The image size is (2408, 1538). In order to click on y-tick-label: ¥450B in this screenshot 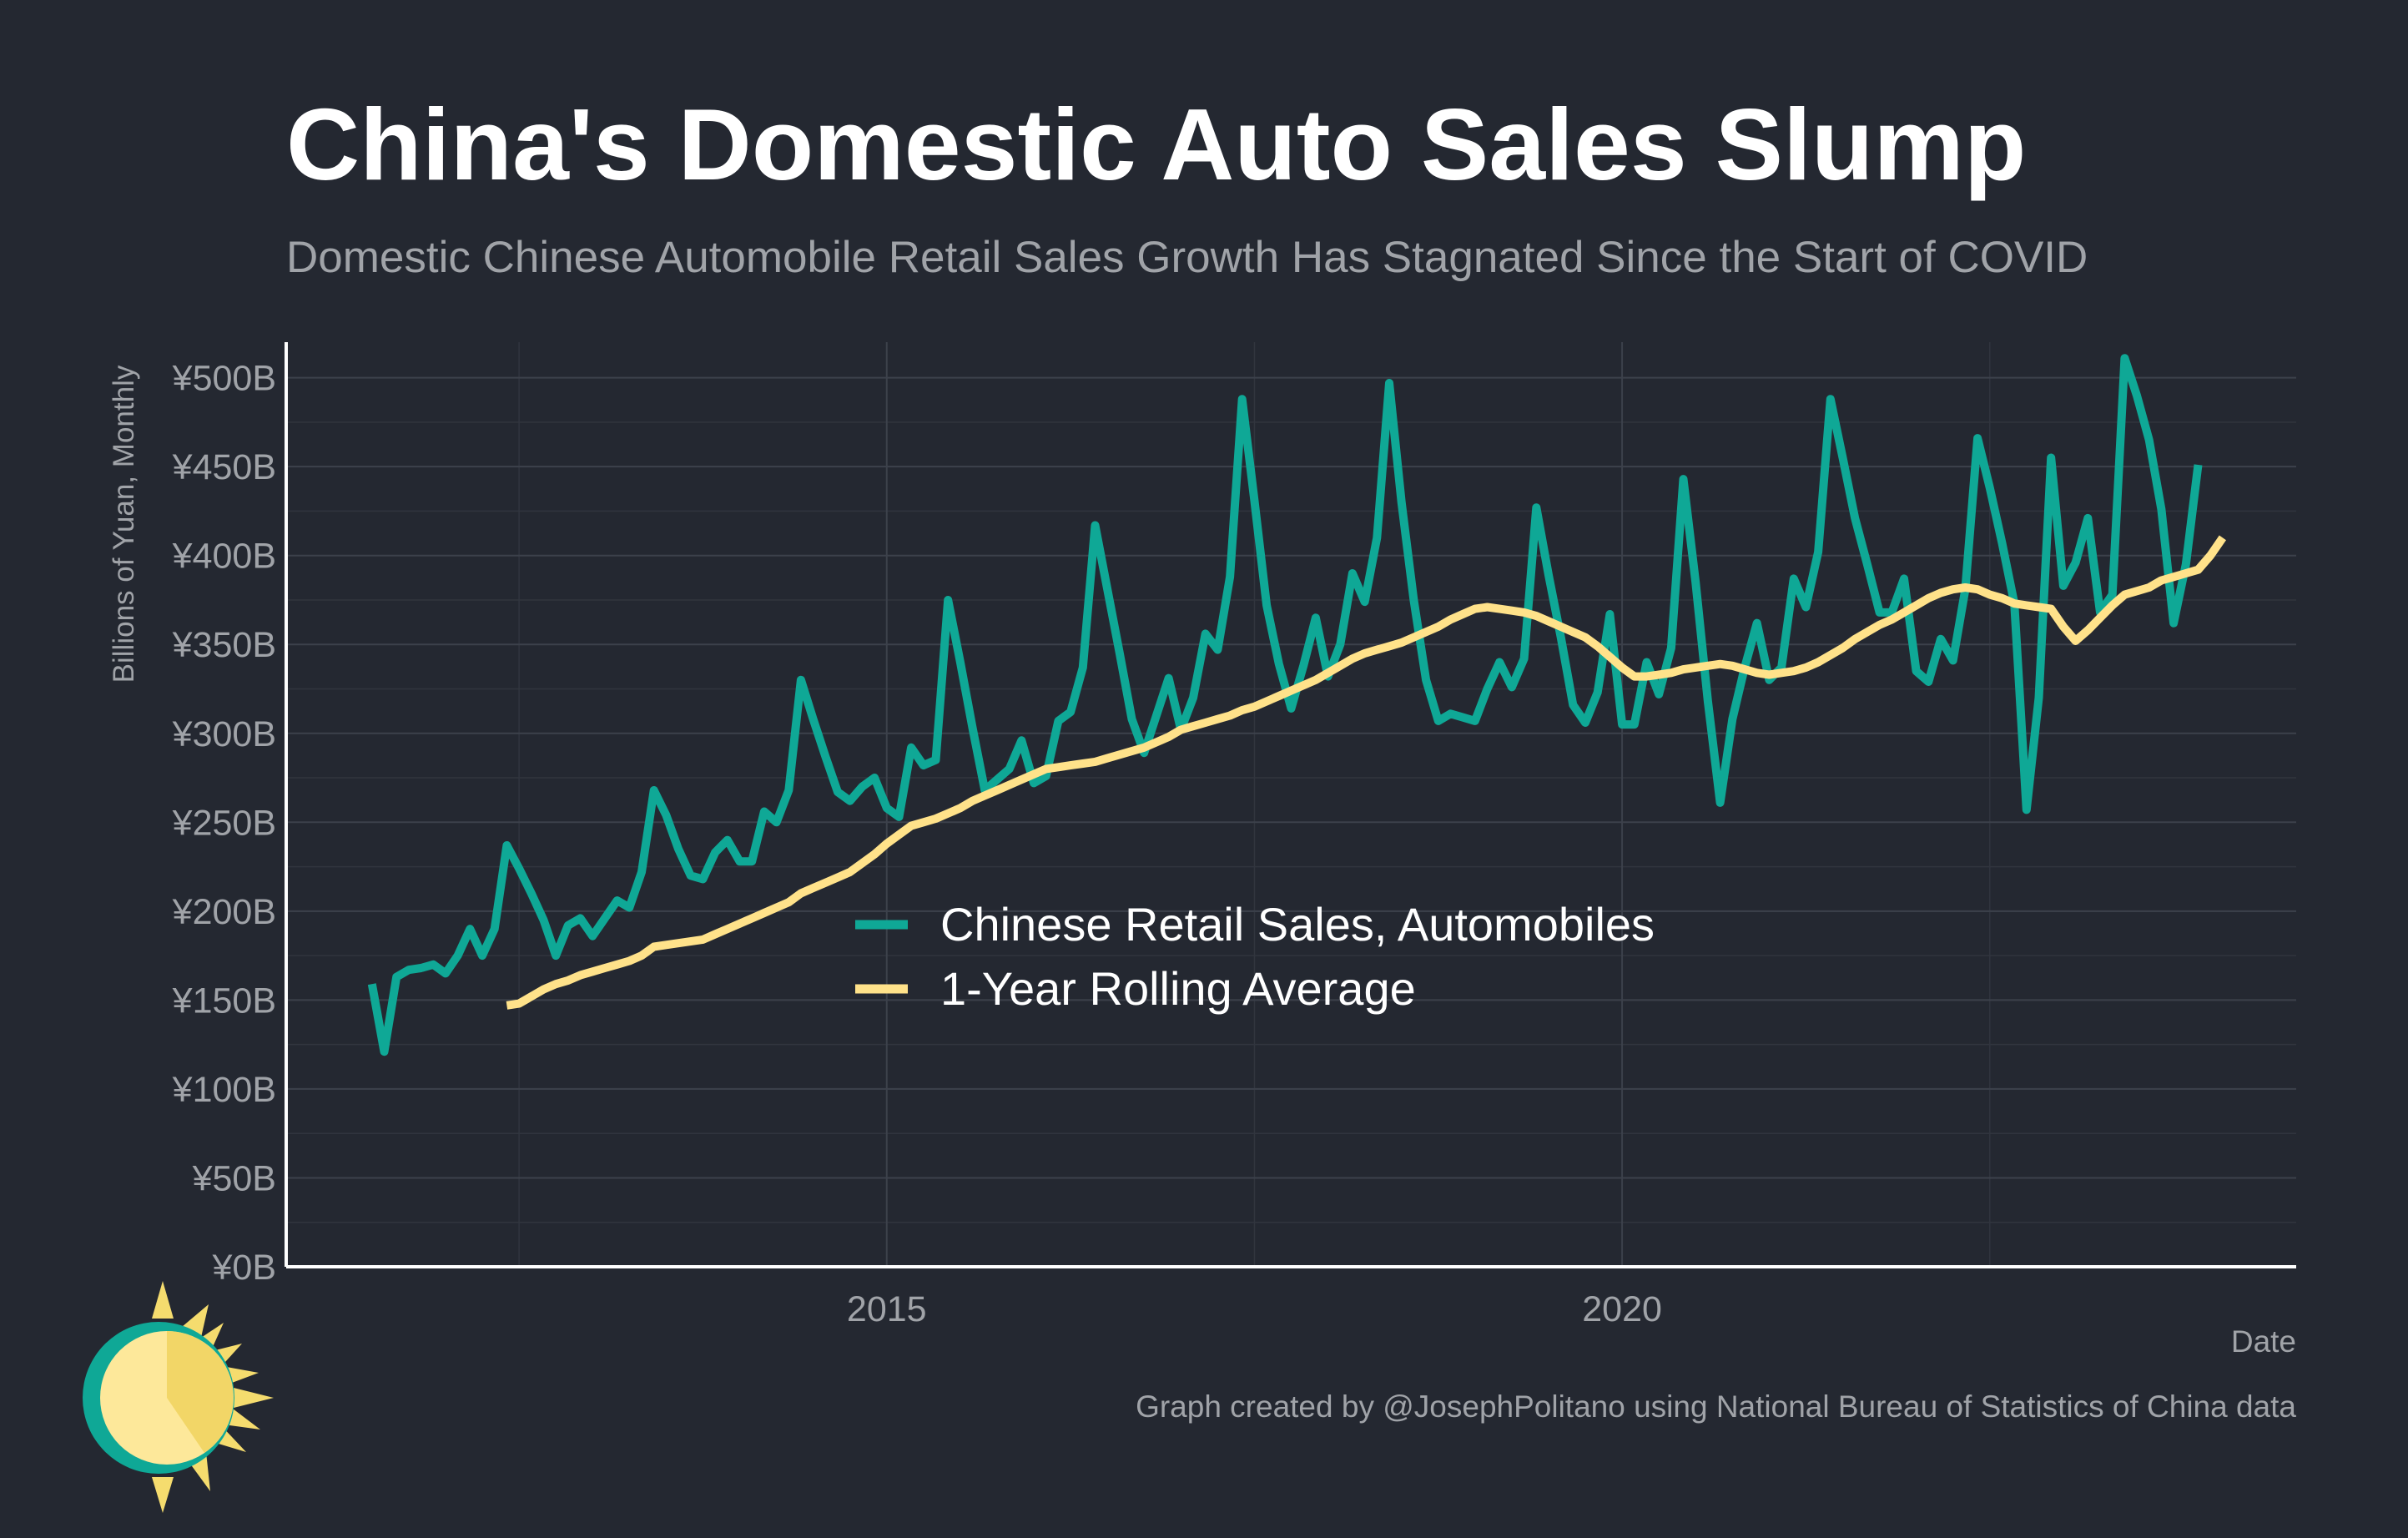, I will do `click(224, 467)`.